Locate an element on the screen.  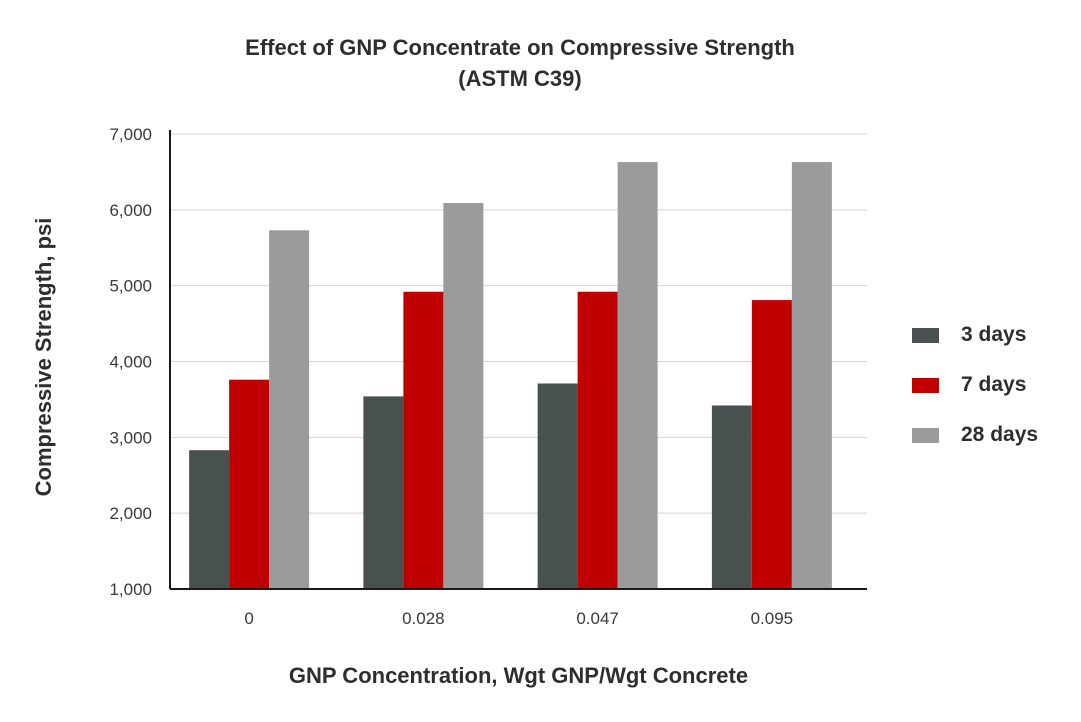
bar-3-days-0.095 is located at coordinates (731, 497).